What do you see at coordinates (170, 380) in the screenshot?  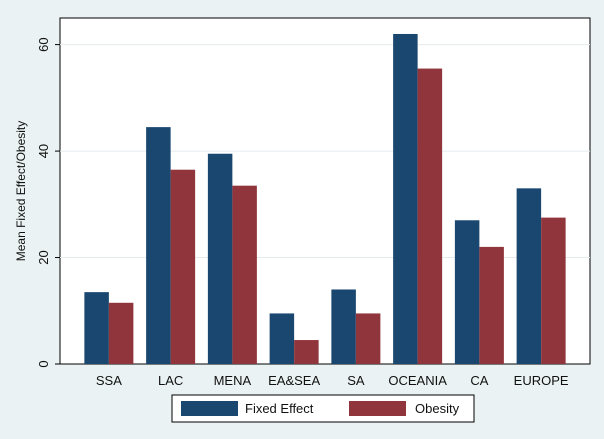 I see `x-tick-label: LAC` at bounding box center [170, 380].